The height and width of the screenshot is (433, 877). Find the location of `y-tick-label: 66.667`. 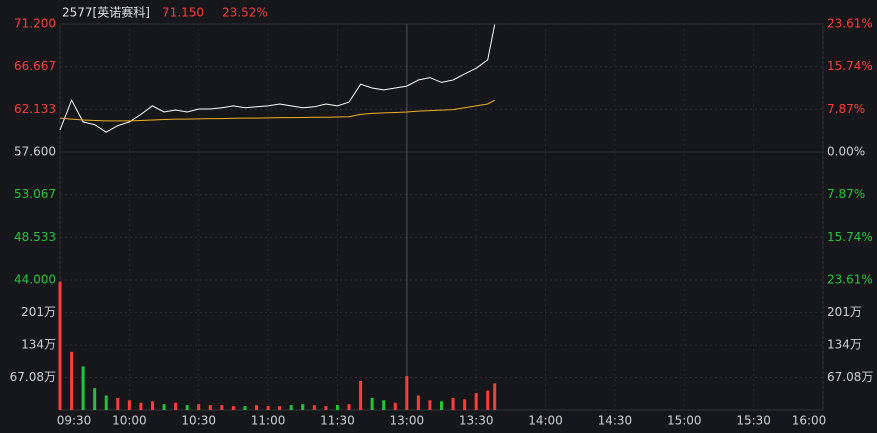

y-tick-label: 66.667 is located at coordinates (35, 66).